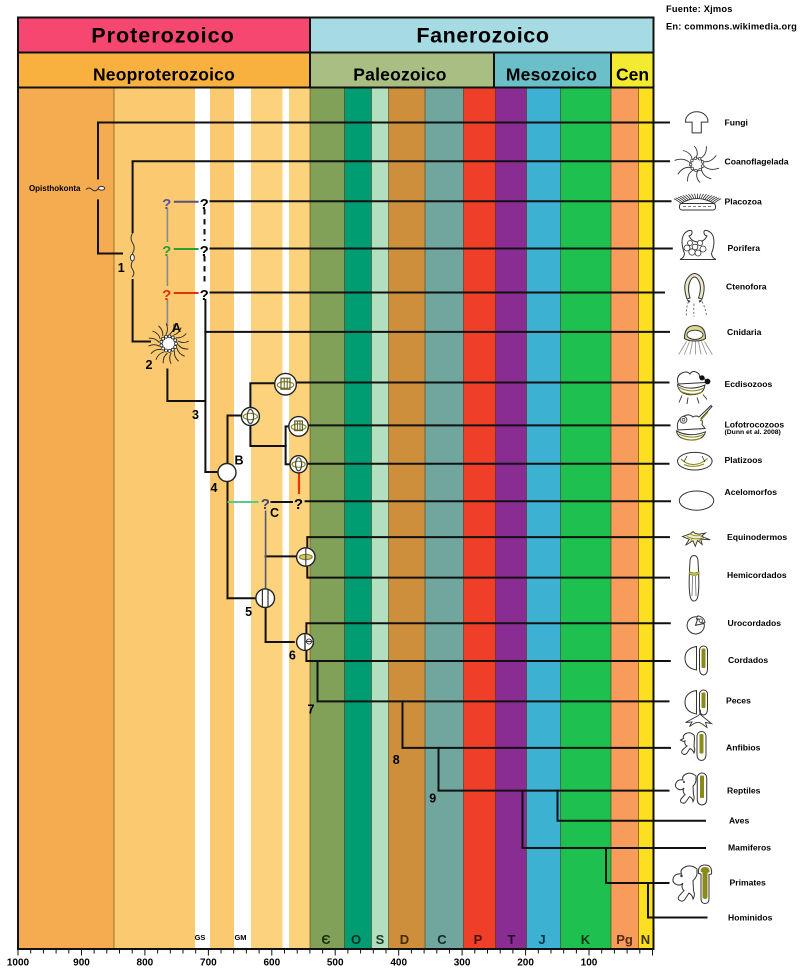 The height and width of the screenshot is (979, 800). Describe the element at coordinates (271, 963) in the screenshot. I see `svg-text: 600` at that location.